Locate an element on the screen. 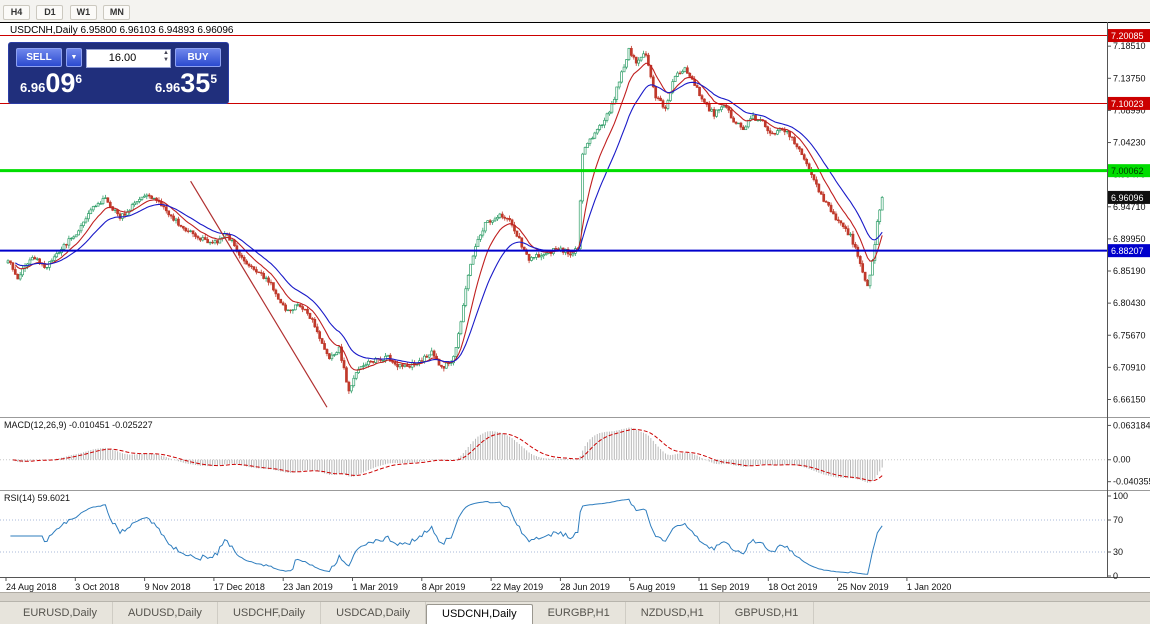 Image resolution: width=1150 pixels, height=624 pixels. svg-text: 6.70910 is located at coordinates (1129, 367).